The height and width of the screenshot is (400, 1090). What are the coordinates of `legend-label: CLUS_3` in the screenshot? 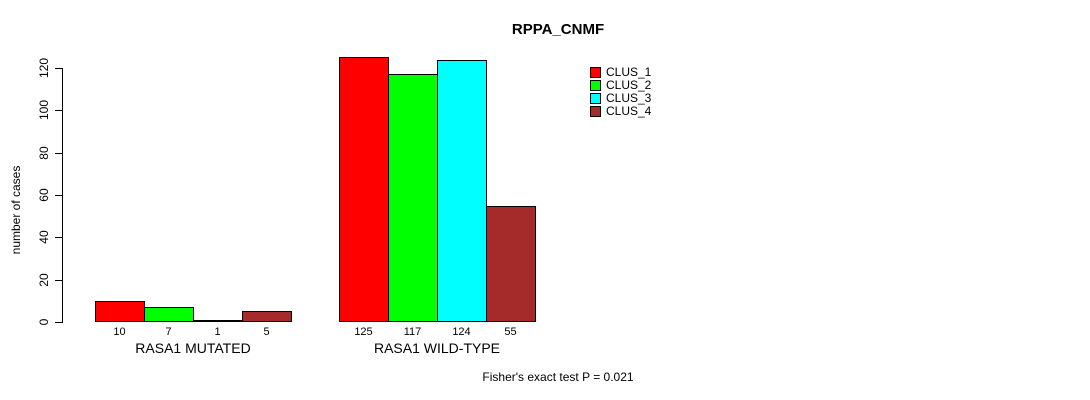 It's located at (629, 98).